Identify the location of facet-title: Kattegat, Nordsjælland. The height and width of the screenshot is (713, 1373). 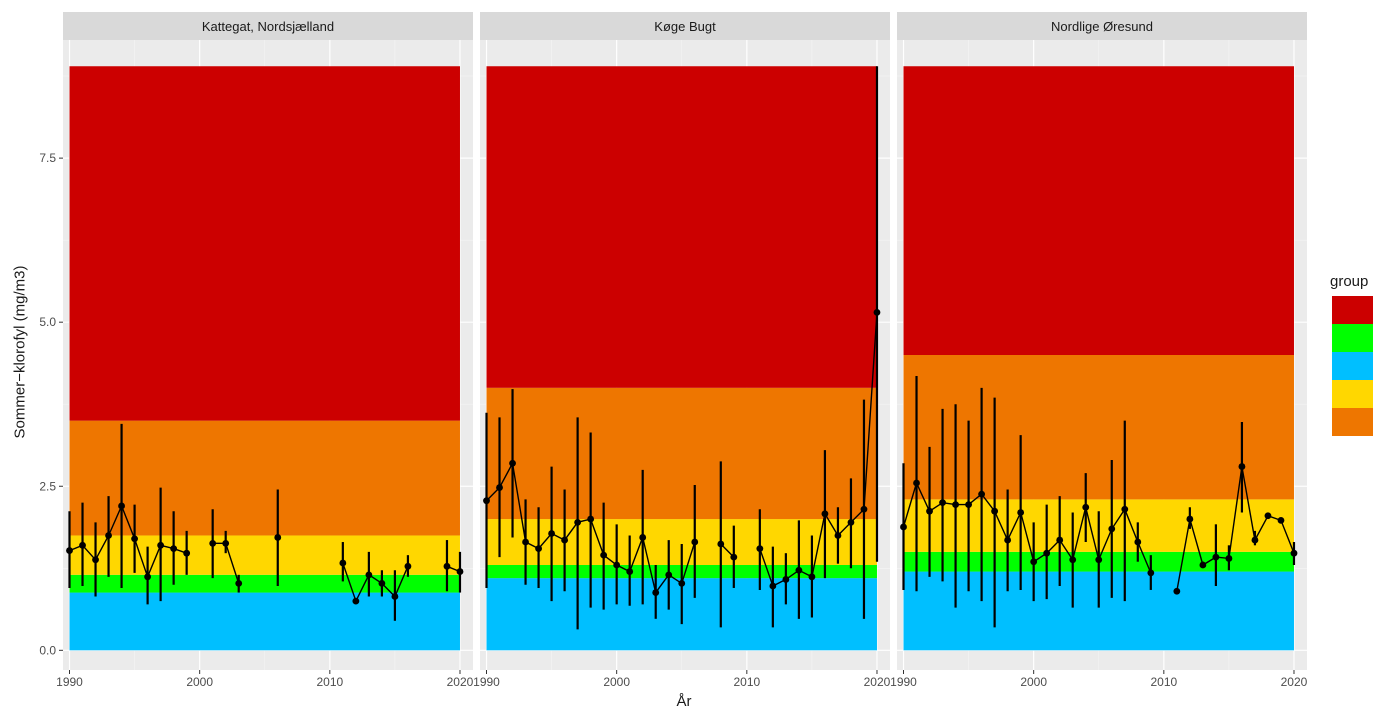
(268, 26).